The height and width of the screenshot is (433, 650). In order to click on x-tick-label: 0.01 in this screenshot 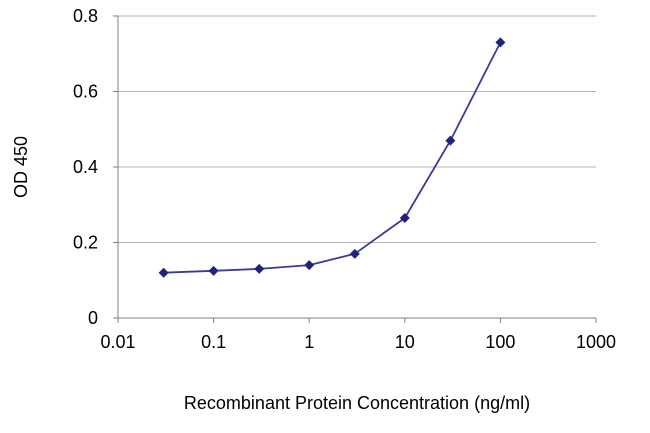, I will do `click(117, 342)`.